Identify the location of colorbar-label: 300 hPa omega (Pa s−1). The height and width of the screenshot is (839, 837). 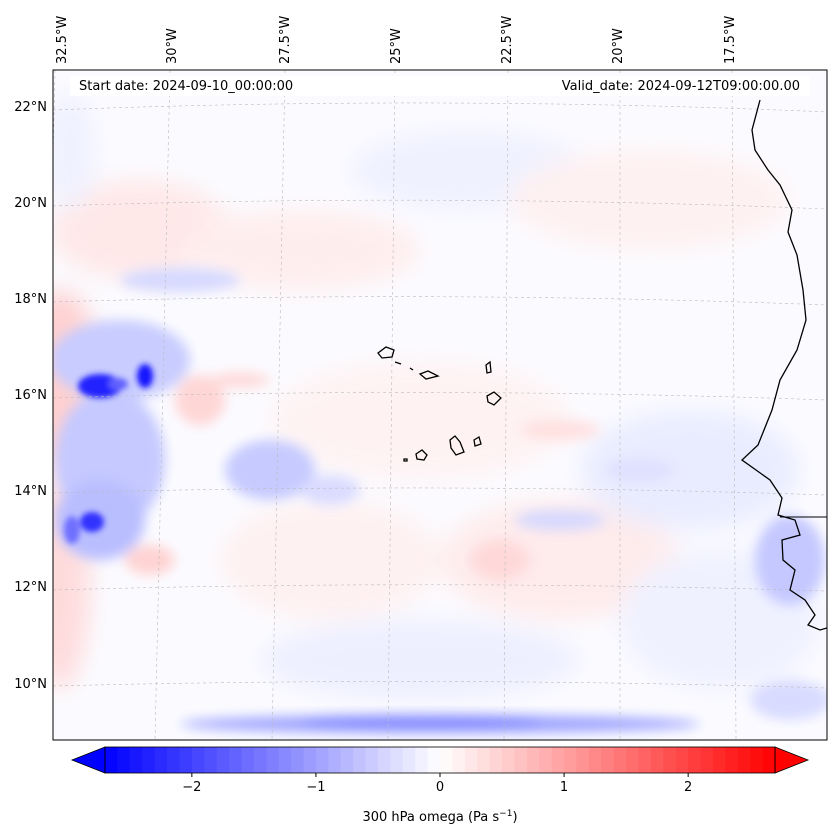
(439, 817).